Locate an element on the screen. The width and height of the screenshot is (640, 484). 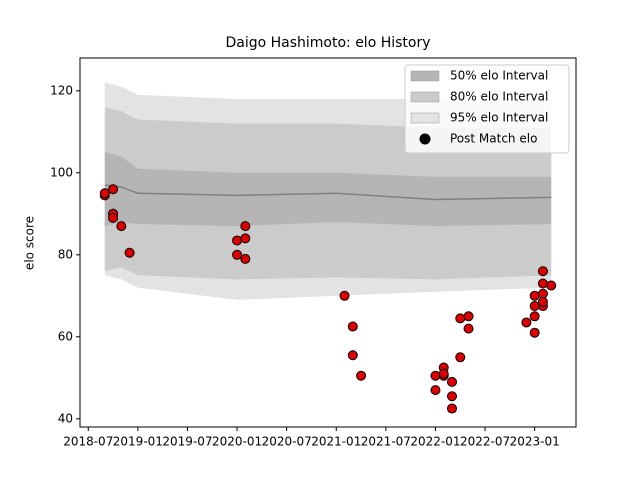
x-tick-label: 2019-01 is located at coordinates (138, 442).